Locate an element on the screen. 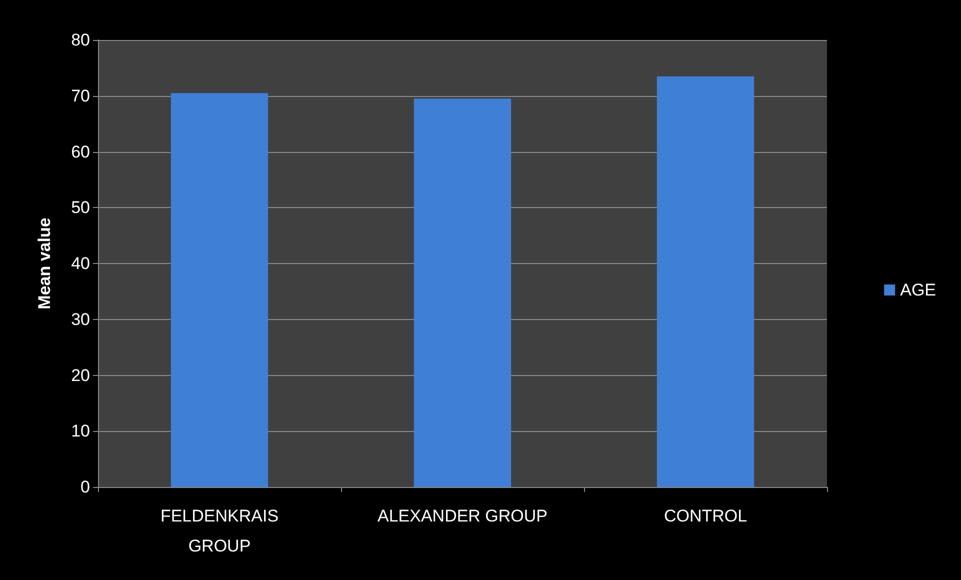  y-axis-title: Mean value is located at coordinates (44, 264).